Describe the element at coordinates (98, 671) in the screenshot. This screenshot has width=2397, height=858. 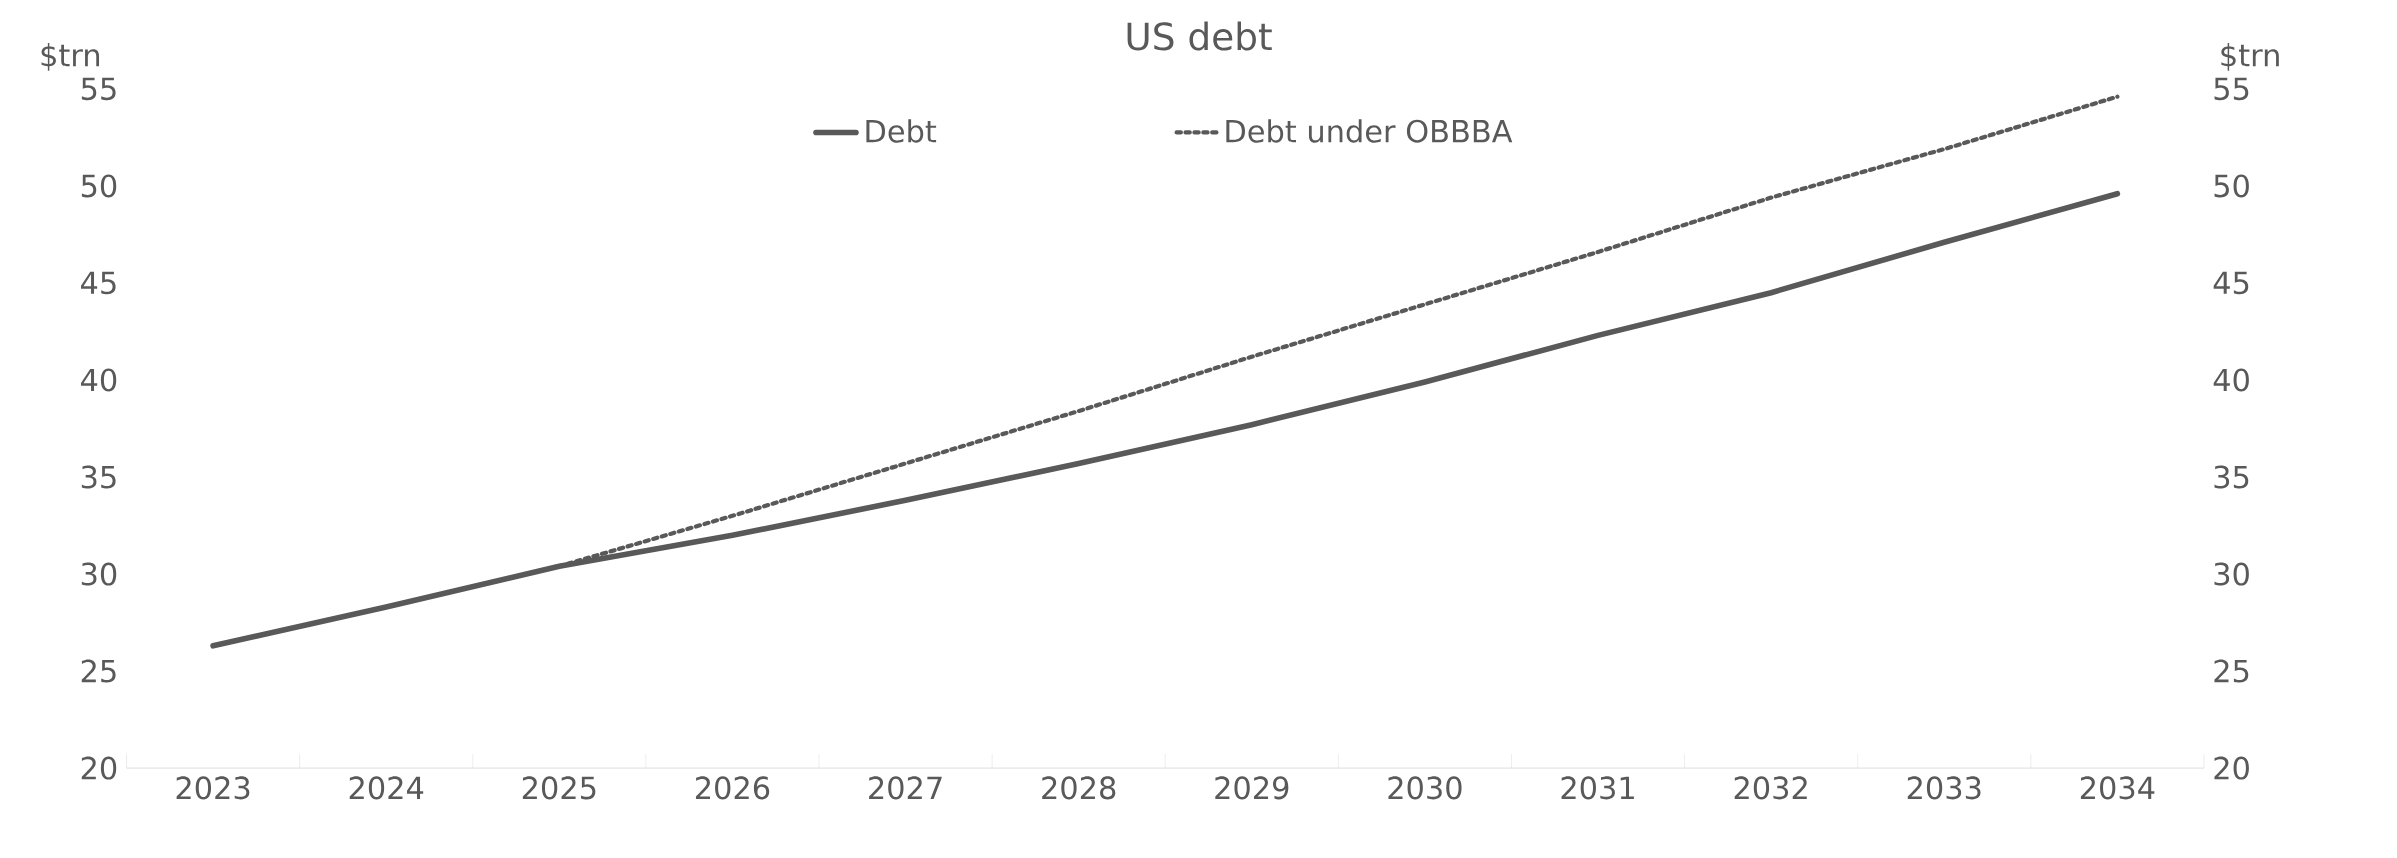
I see `y-tick-label: 25` at that location.